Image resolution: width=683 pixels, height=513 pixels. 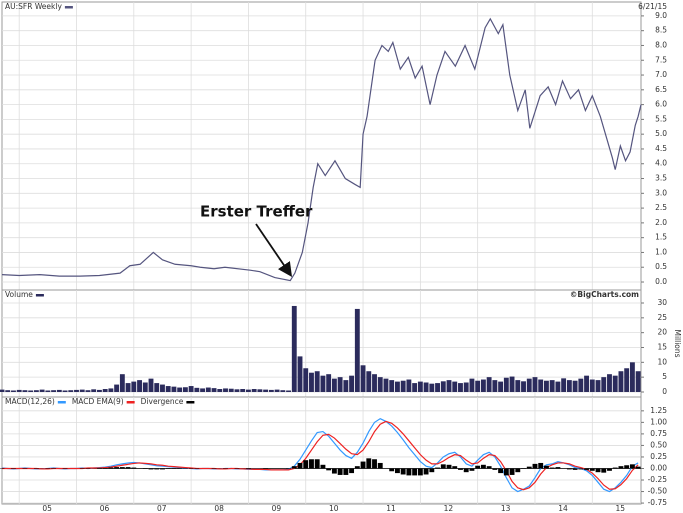 I want to click on x-tick-label: 05, so click(x=47, y=508).